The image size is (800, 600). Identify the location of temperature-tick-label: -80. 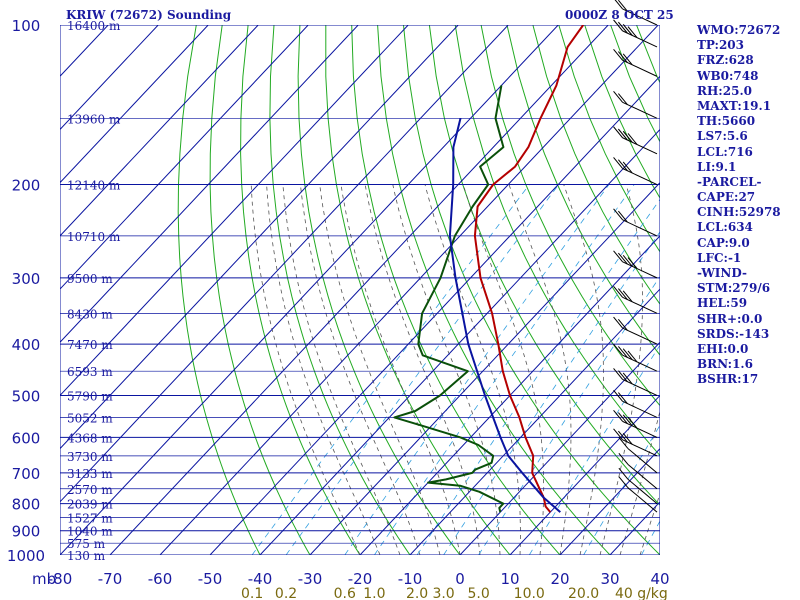
(60, 579).